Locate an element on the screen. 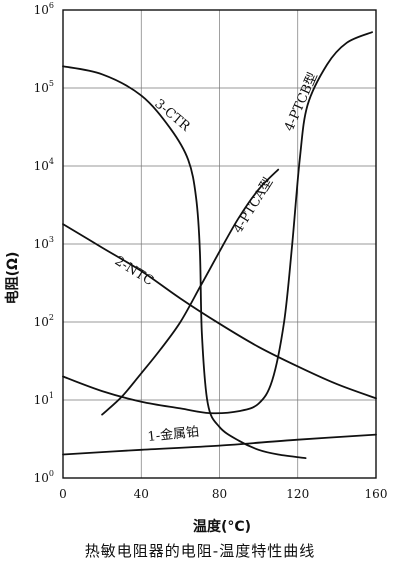 Image resolution: width=400 pixels, height=567 pixels. y-tick-label-1e1: 10¹ is located at coordinates (44, 399).